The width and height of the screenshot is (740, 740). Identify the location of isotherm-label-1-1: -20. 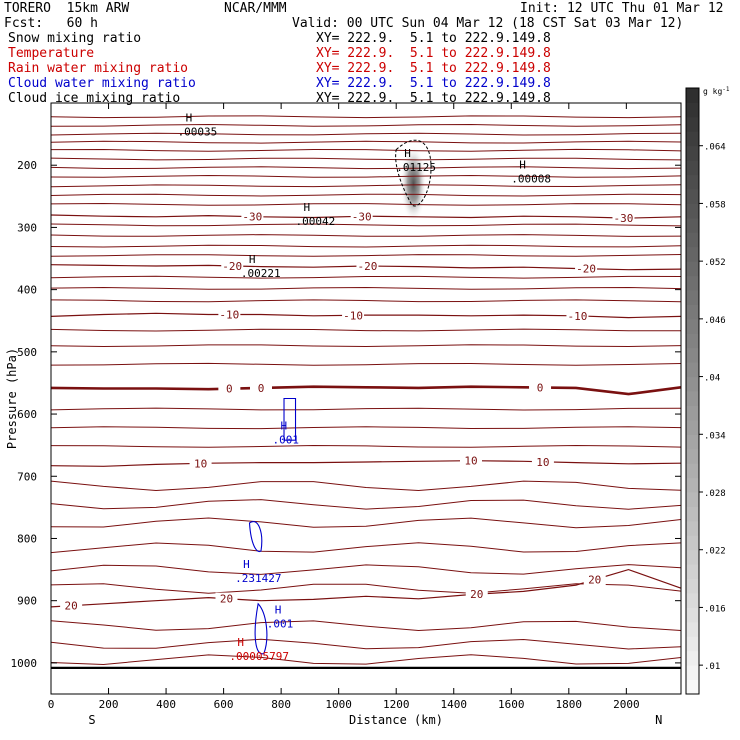
(368, 266).